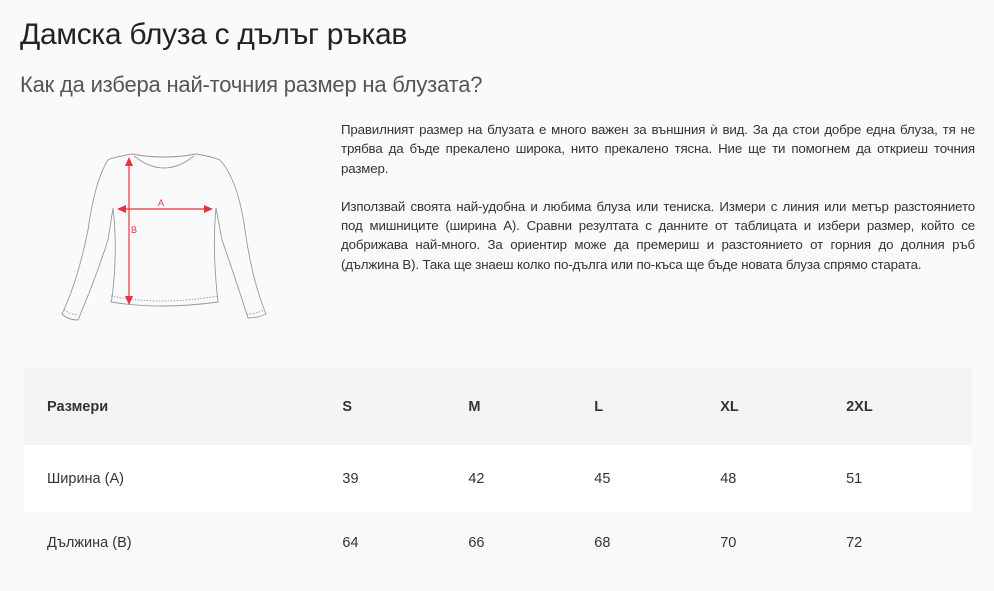 The height and width of the screenshot is (591, 994). I want to click on table-cell: 70, so click(728, 542).